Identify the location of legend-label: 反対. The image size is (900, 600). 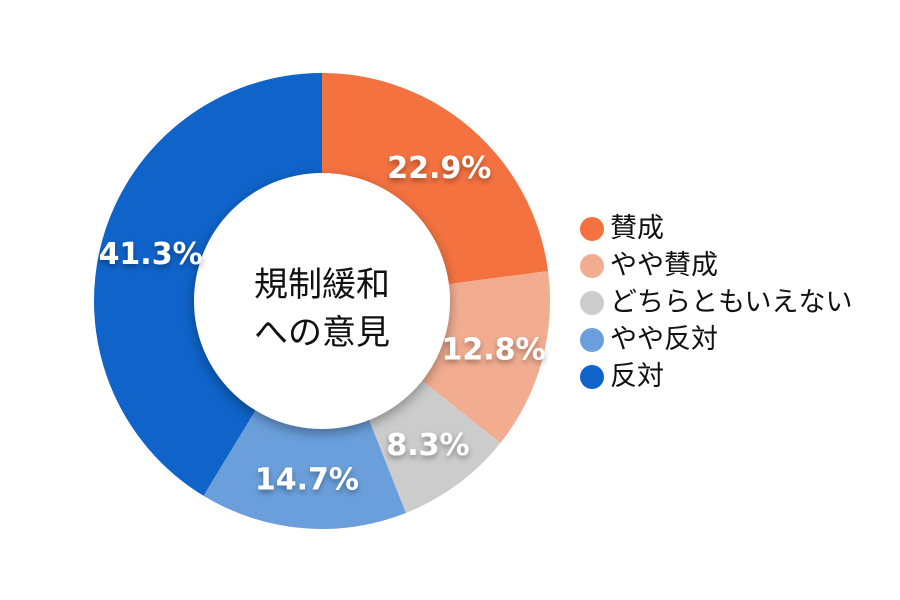
(637, 376).